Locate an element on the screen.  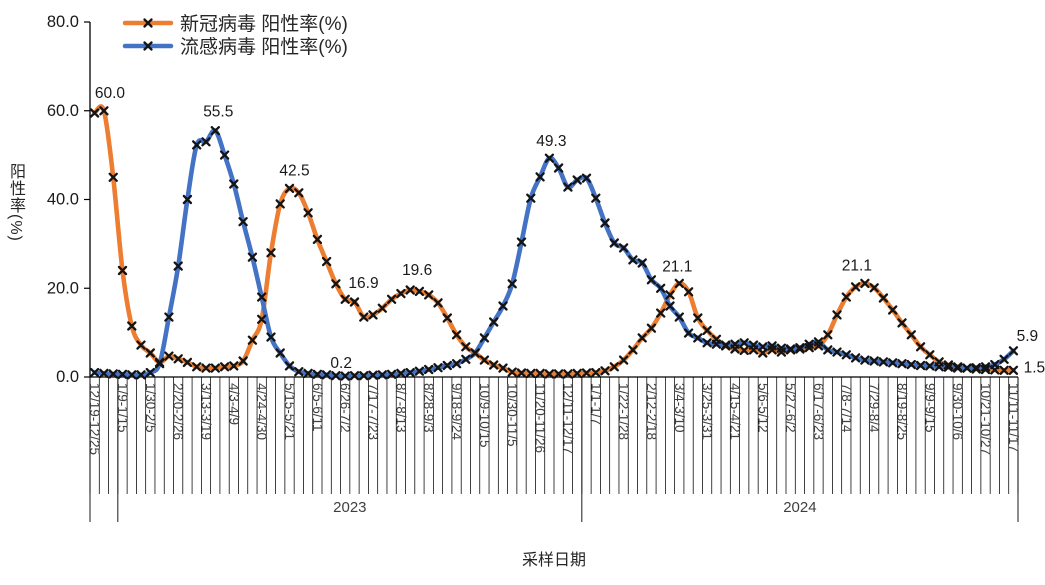
x-axis-tick-label: 11/20-11/26 is located at coordinates (540, 418).